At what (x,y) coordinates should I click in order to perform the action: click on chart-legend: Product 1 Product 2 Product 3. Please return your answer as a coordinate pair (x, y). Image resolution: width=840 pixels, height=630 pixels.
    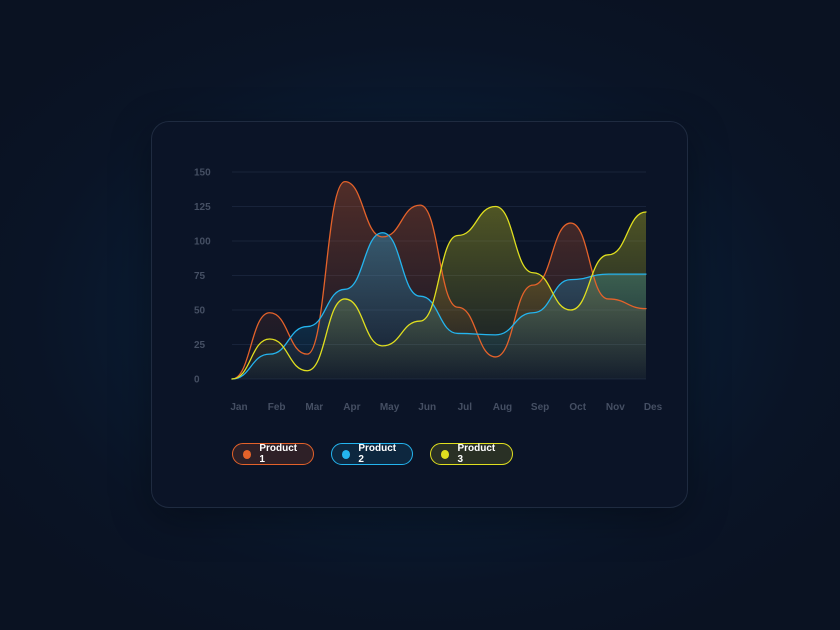
    Looking at the image, I should click on (372, 454).